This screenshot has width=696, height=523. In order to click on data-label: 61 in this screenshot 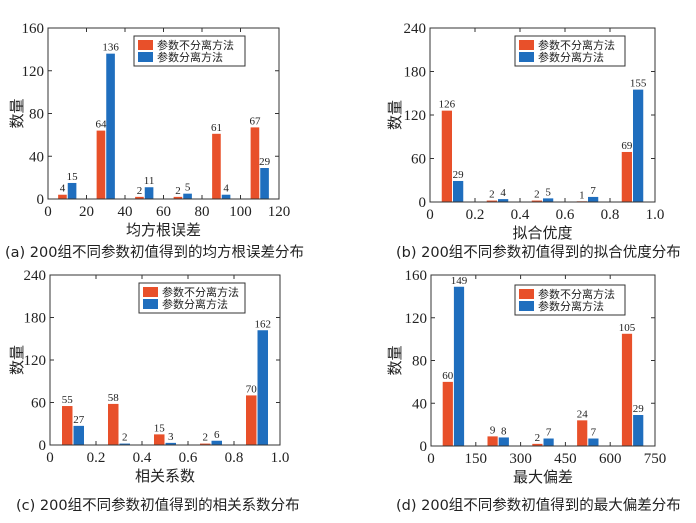, I will do `click(216, 128)`.